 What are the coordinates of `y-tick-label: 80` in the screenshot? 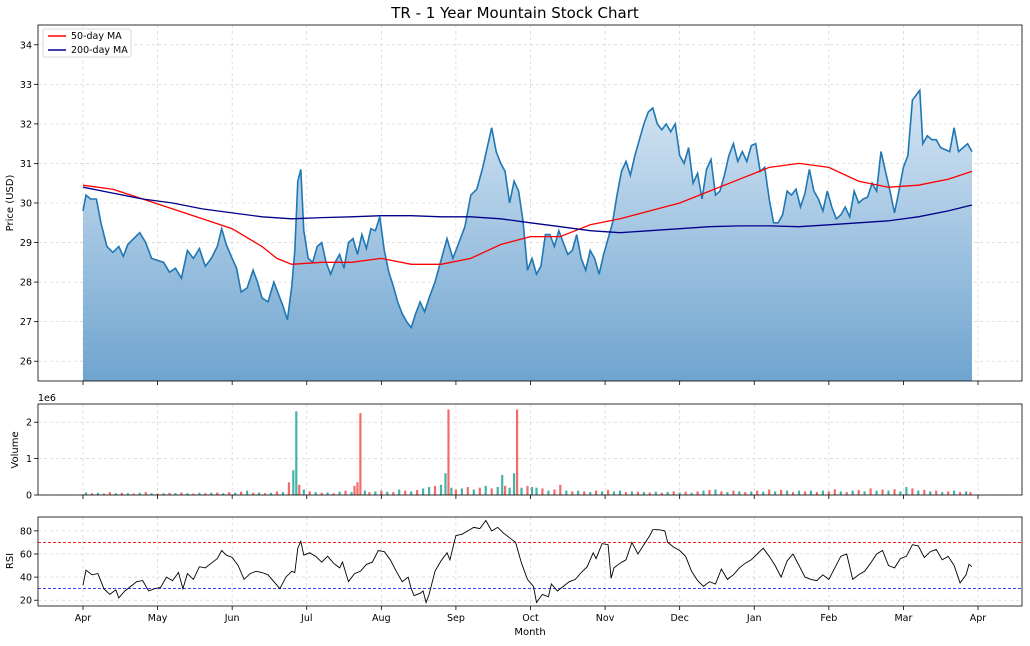 It's located at (26, 531).